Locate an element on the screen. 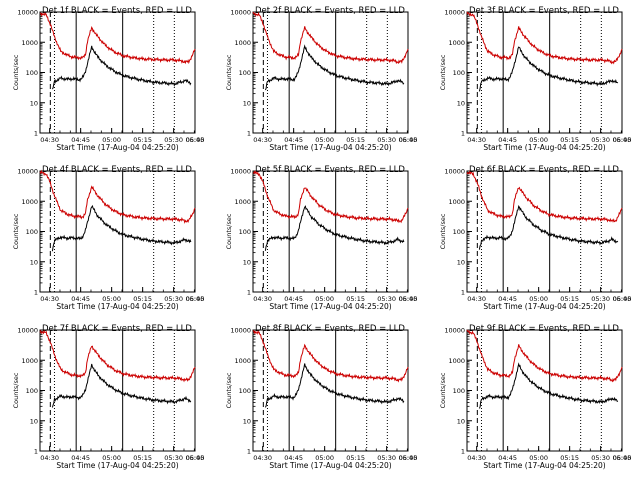 The image size is (640, 480). chart-title: Det 5f BLACK = Events, RED = LLD is located at coordinates (330, 170).